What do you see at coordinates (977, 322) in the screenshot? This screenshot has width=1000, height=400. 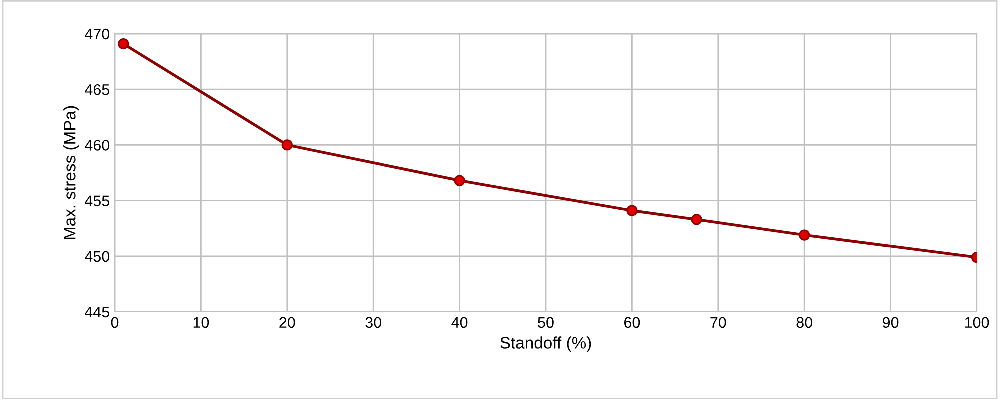 I see `x-tick-label: 100` at bounding box center [977, 322].